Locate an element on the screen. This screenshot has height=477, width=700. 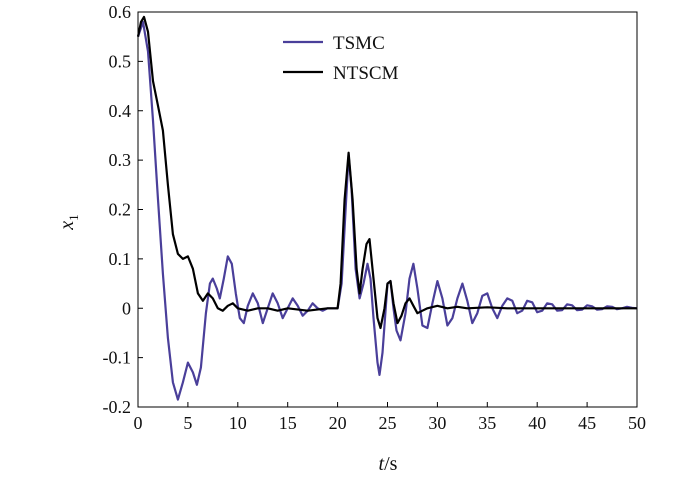
x-axis-ticks: 0 5 10 15 20 25 30 35 40 45 50 is located at coordinates (390, 417).